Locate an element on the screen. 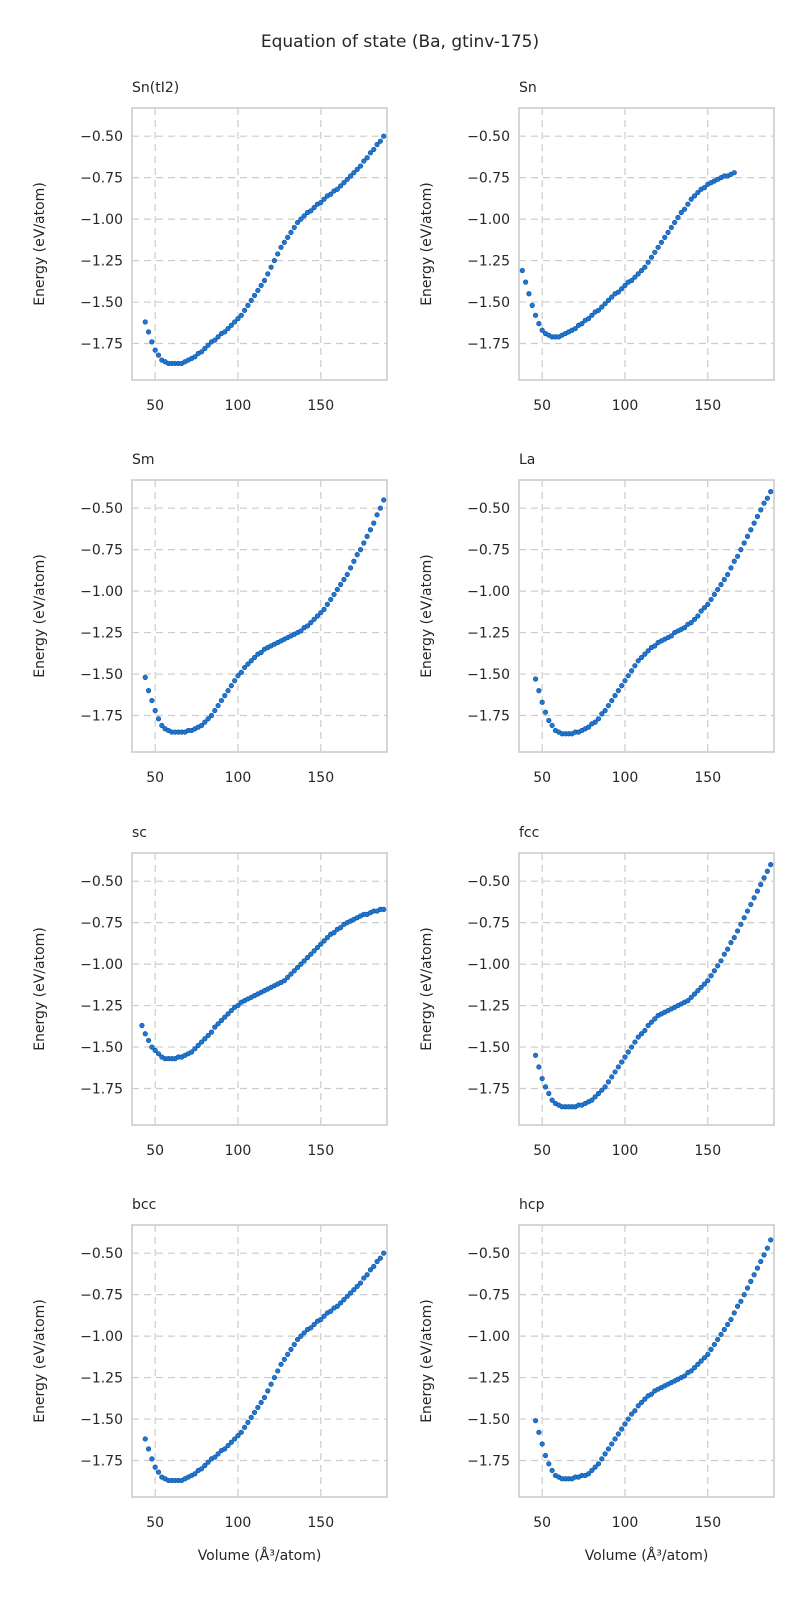  panel-title: sc is located at coordinates (139, 833).